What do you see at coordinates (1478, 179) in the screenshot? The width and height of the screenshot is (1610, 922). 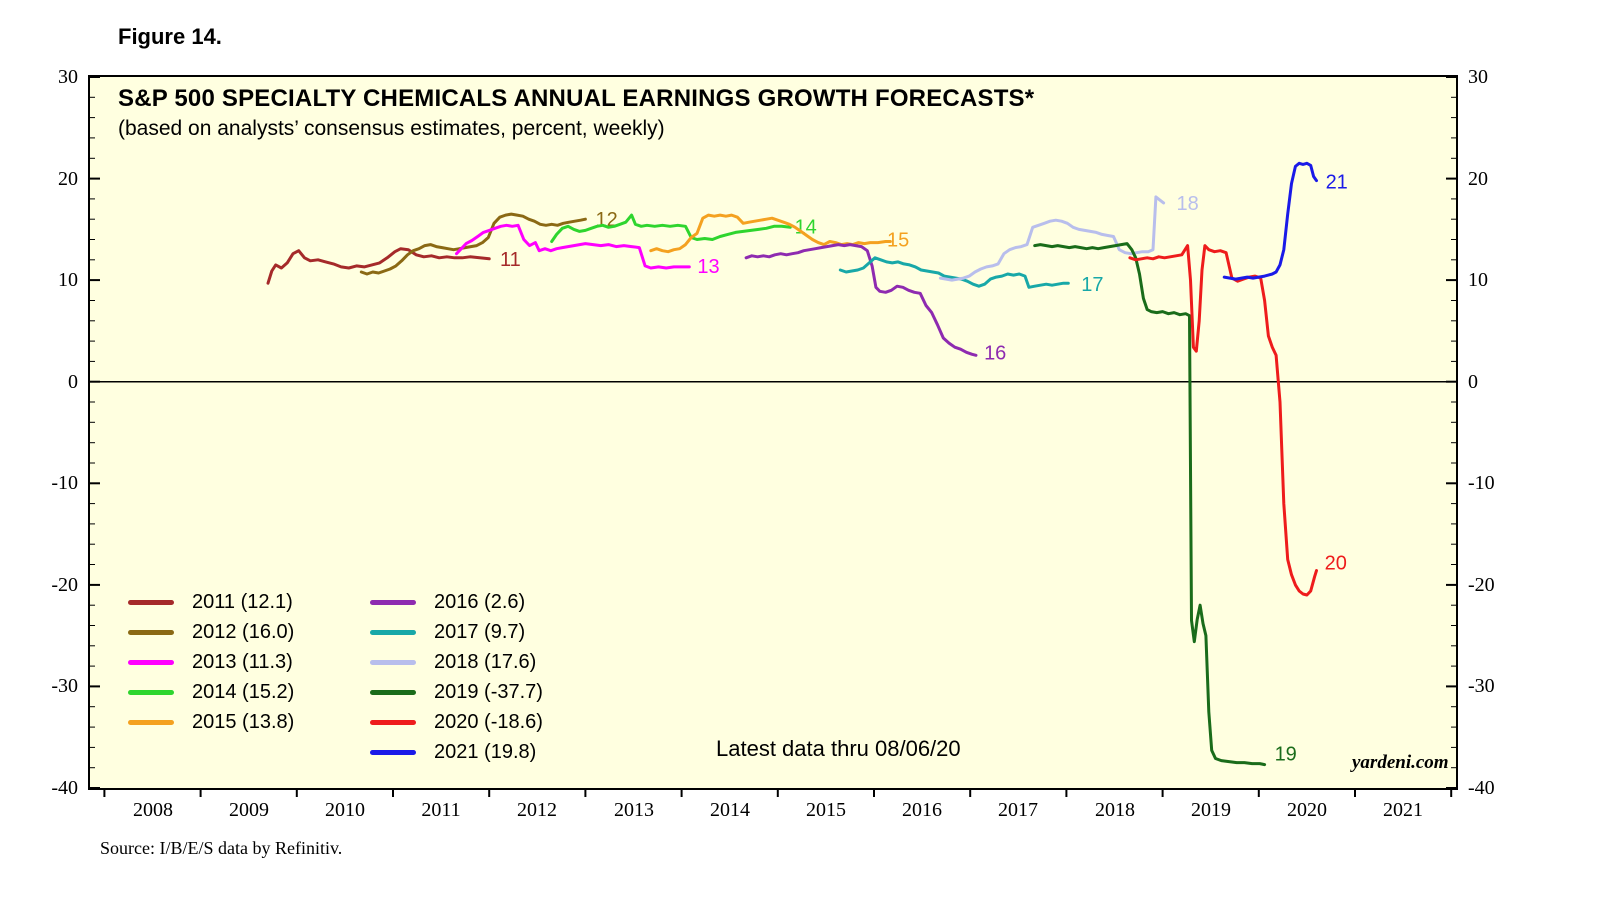 I see `y-tick-label-right: 20` at bounding box center [1478, 179].